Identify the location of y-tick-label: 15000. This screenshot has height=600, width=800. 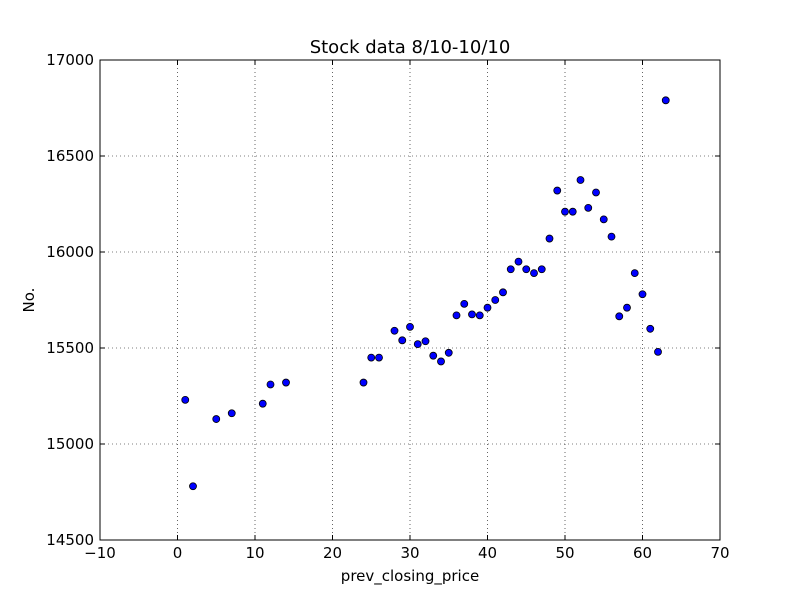
(70, 444).